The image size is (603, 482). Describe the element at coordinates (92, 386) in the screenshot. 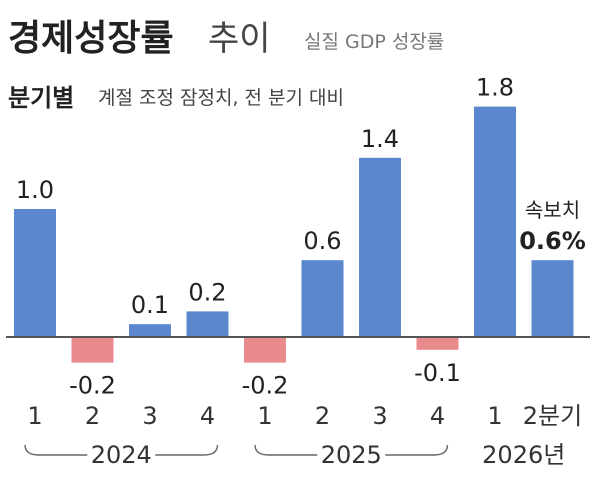

I see `value-label-2: -0.2` at that location.